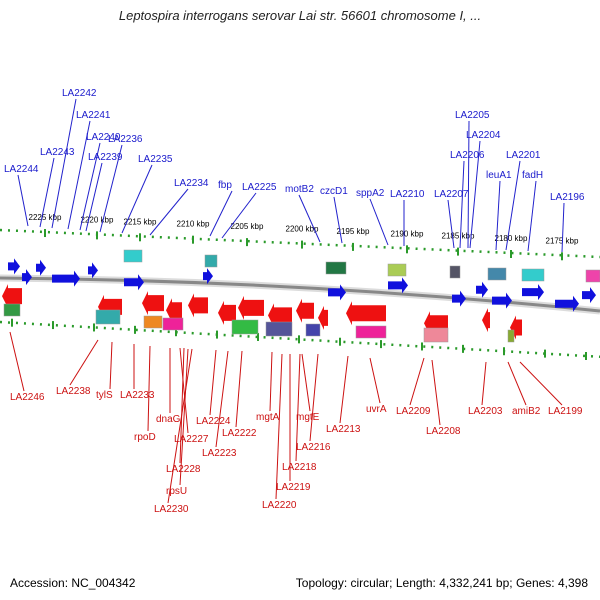  What do you see at coordinates (140, 221) in the screenshot?
I see `scale-tick-label: 2215 kbp` at bounding box center [140, 221].